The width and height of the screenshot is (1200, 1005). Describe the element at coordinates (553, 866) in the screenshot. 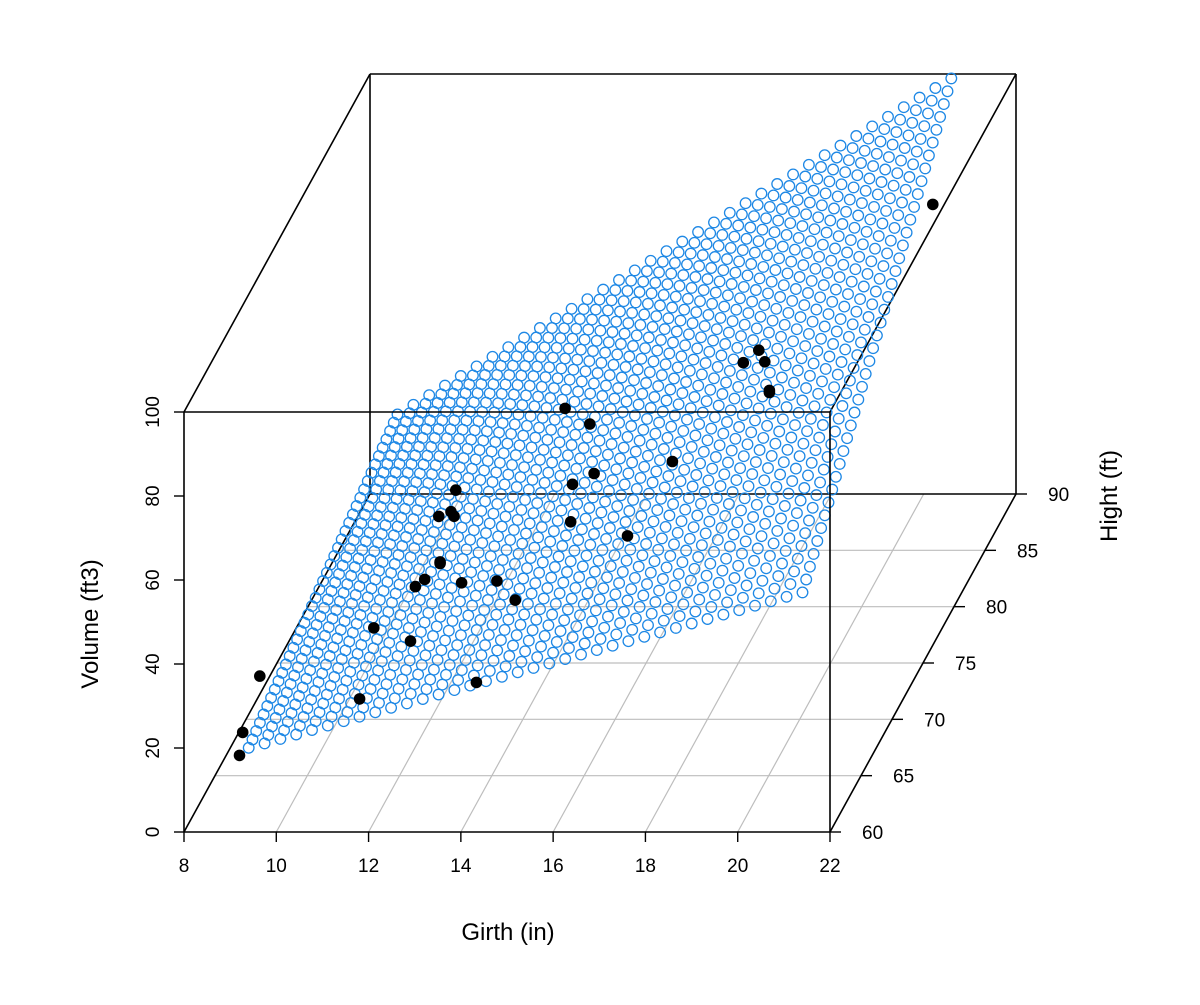

I see `x-tick-label: 16` at that location.